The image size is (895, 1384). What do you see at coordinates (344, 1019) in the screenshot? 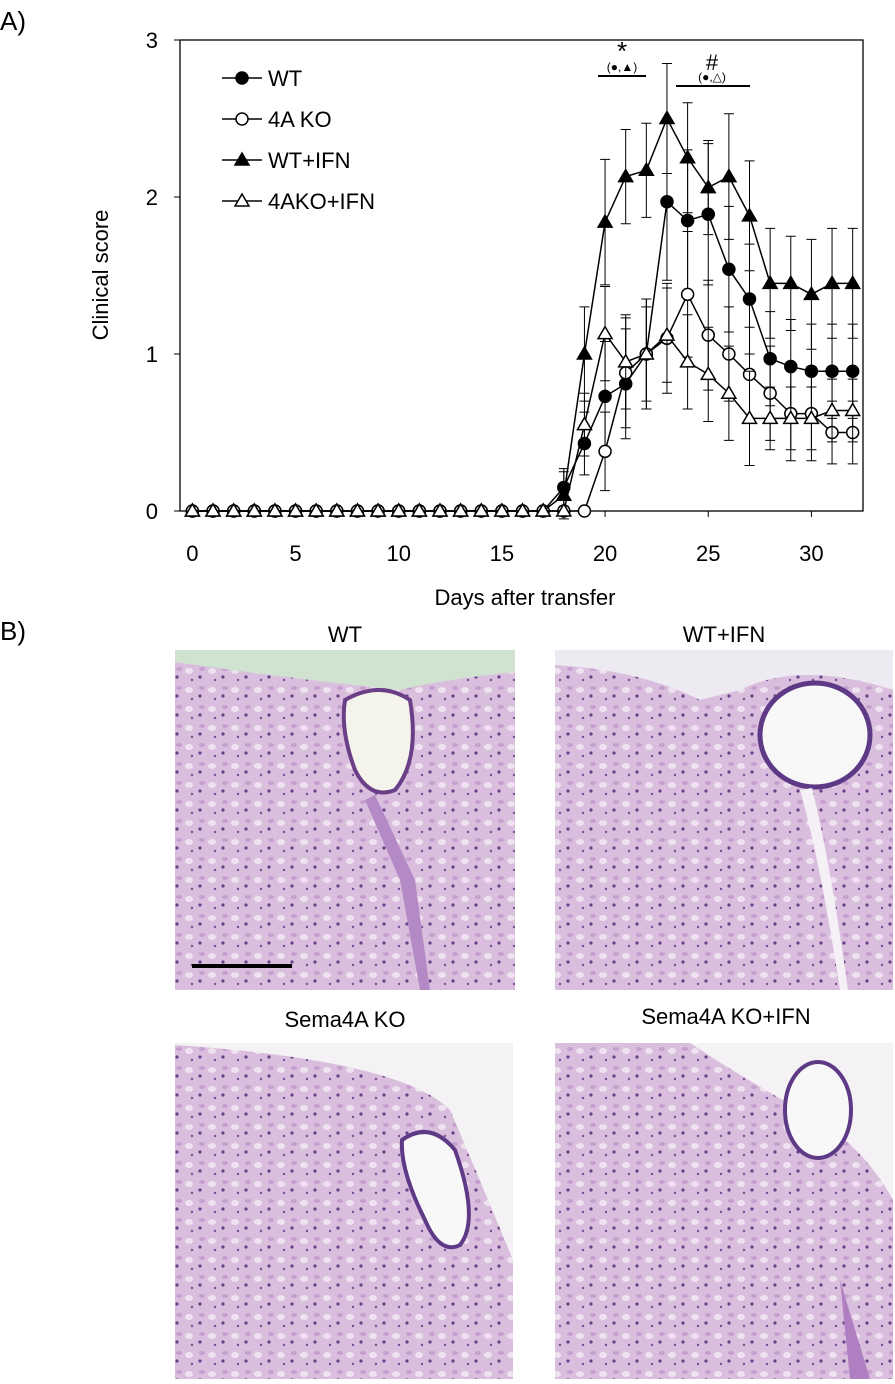
I see `image-title: Sema4A KO` at bounding box center [344, 1019].